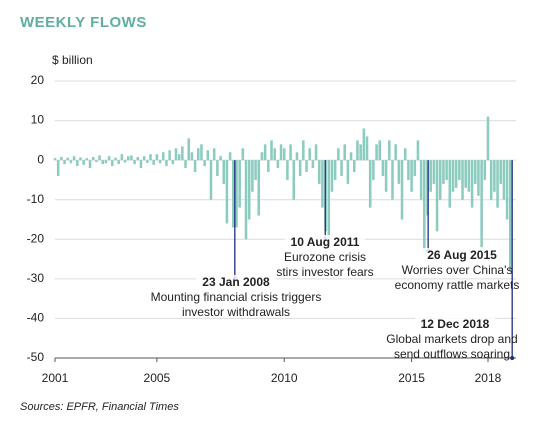 This screenshot has height=435, width=546. Describe the element at coordinates (236, 312) in the screenshot. I see `annotation-text: investor withdrawals` at that location.